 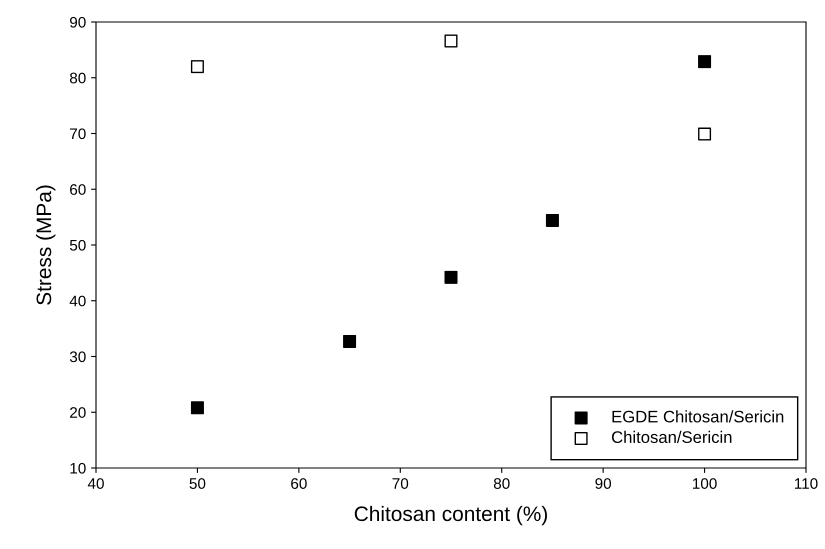 What do you see at coordinates (78, 78) in the screenshot?
I see `y-tick-label: 80` at bounding box center [78, 78].